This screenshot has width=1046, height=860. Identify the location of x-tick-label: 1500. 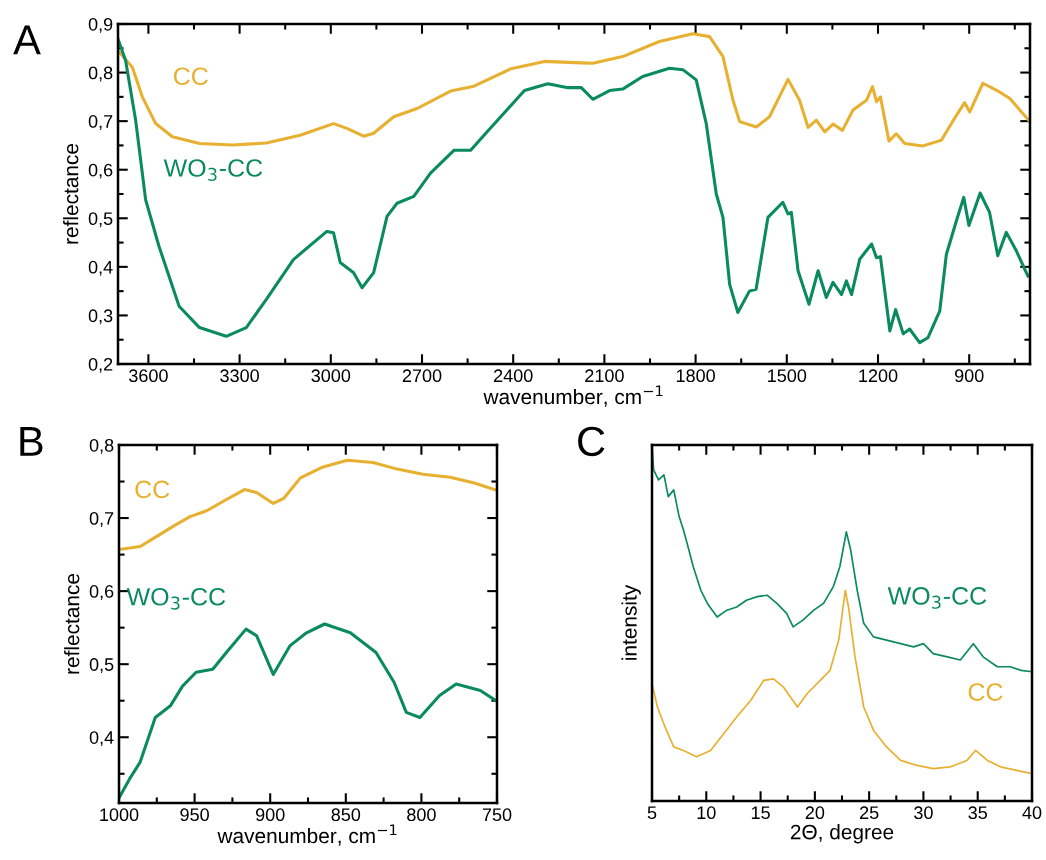
(787, 376).